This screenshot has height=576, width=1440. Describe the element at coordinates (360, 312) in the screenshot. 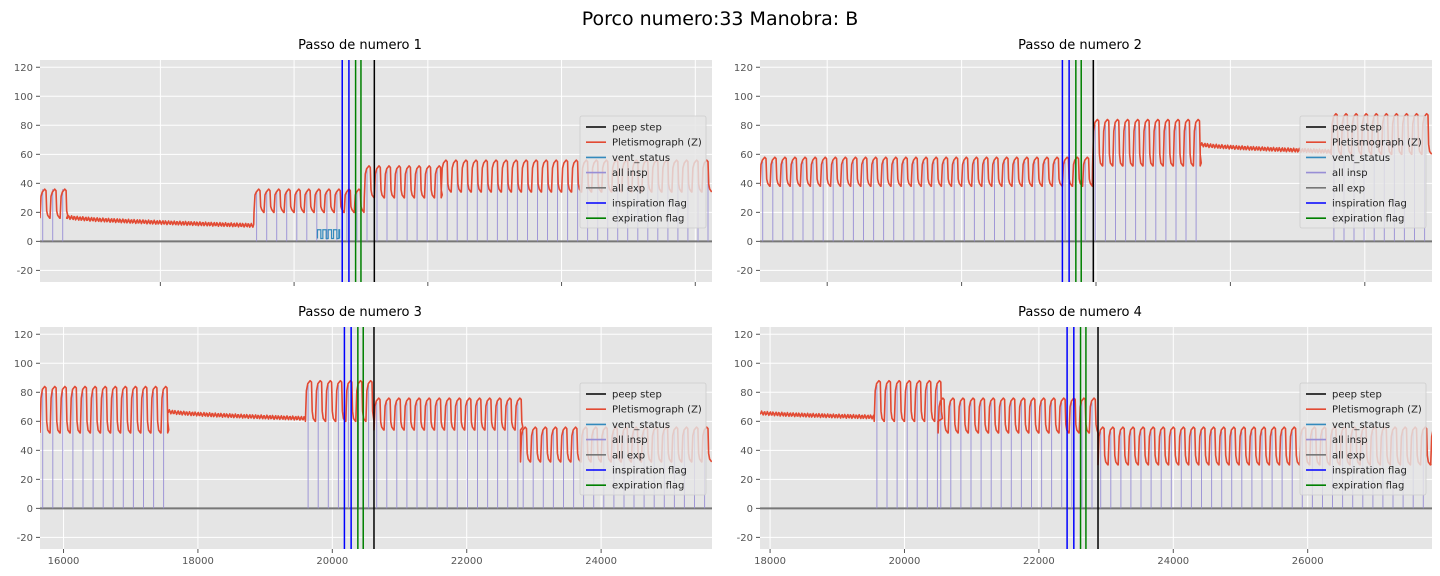

I see `subplot-title: Passo de numero 3` at that location.